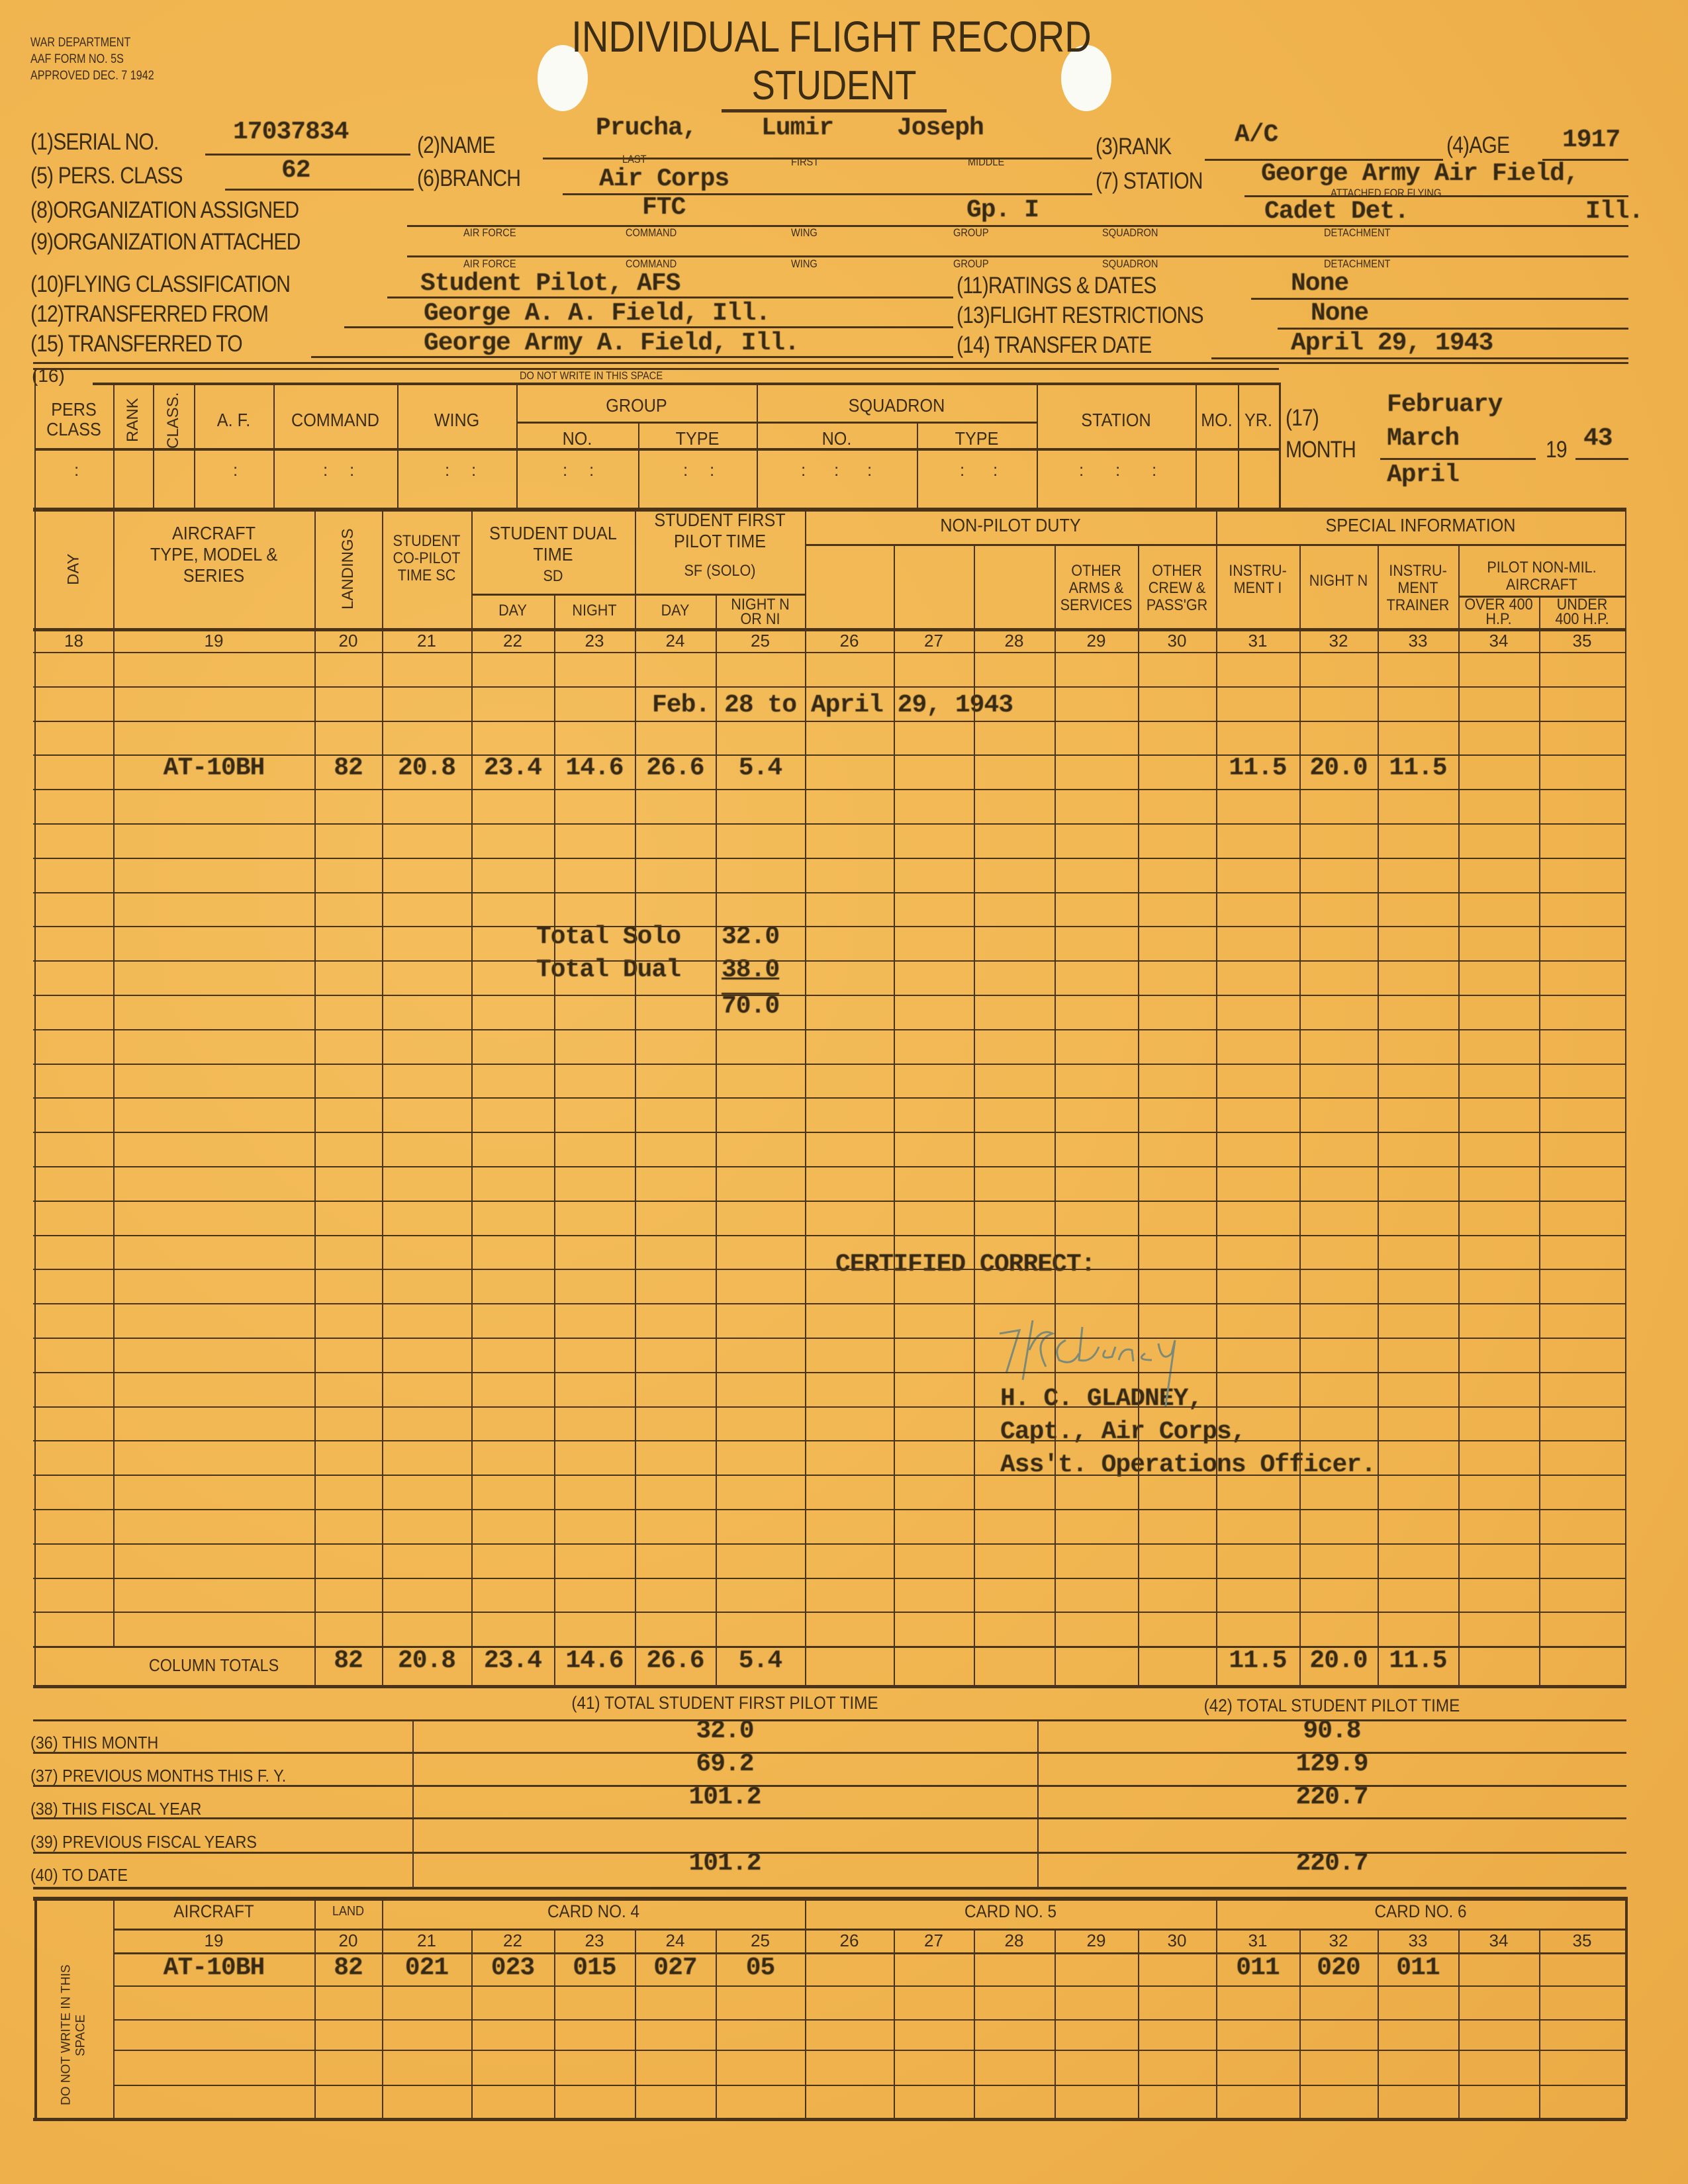  Describe the element at coordinates (214, 554) in the screenshot. I see `column-header-aircraft: AIRCRAFT TYPE, MODEL & SERIES` at that location.